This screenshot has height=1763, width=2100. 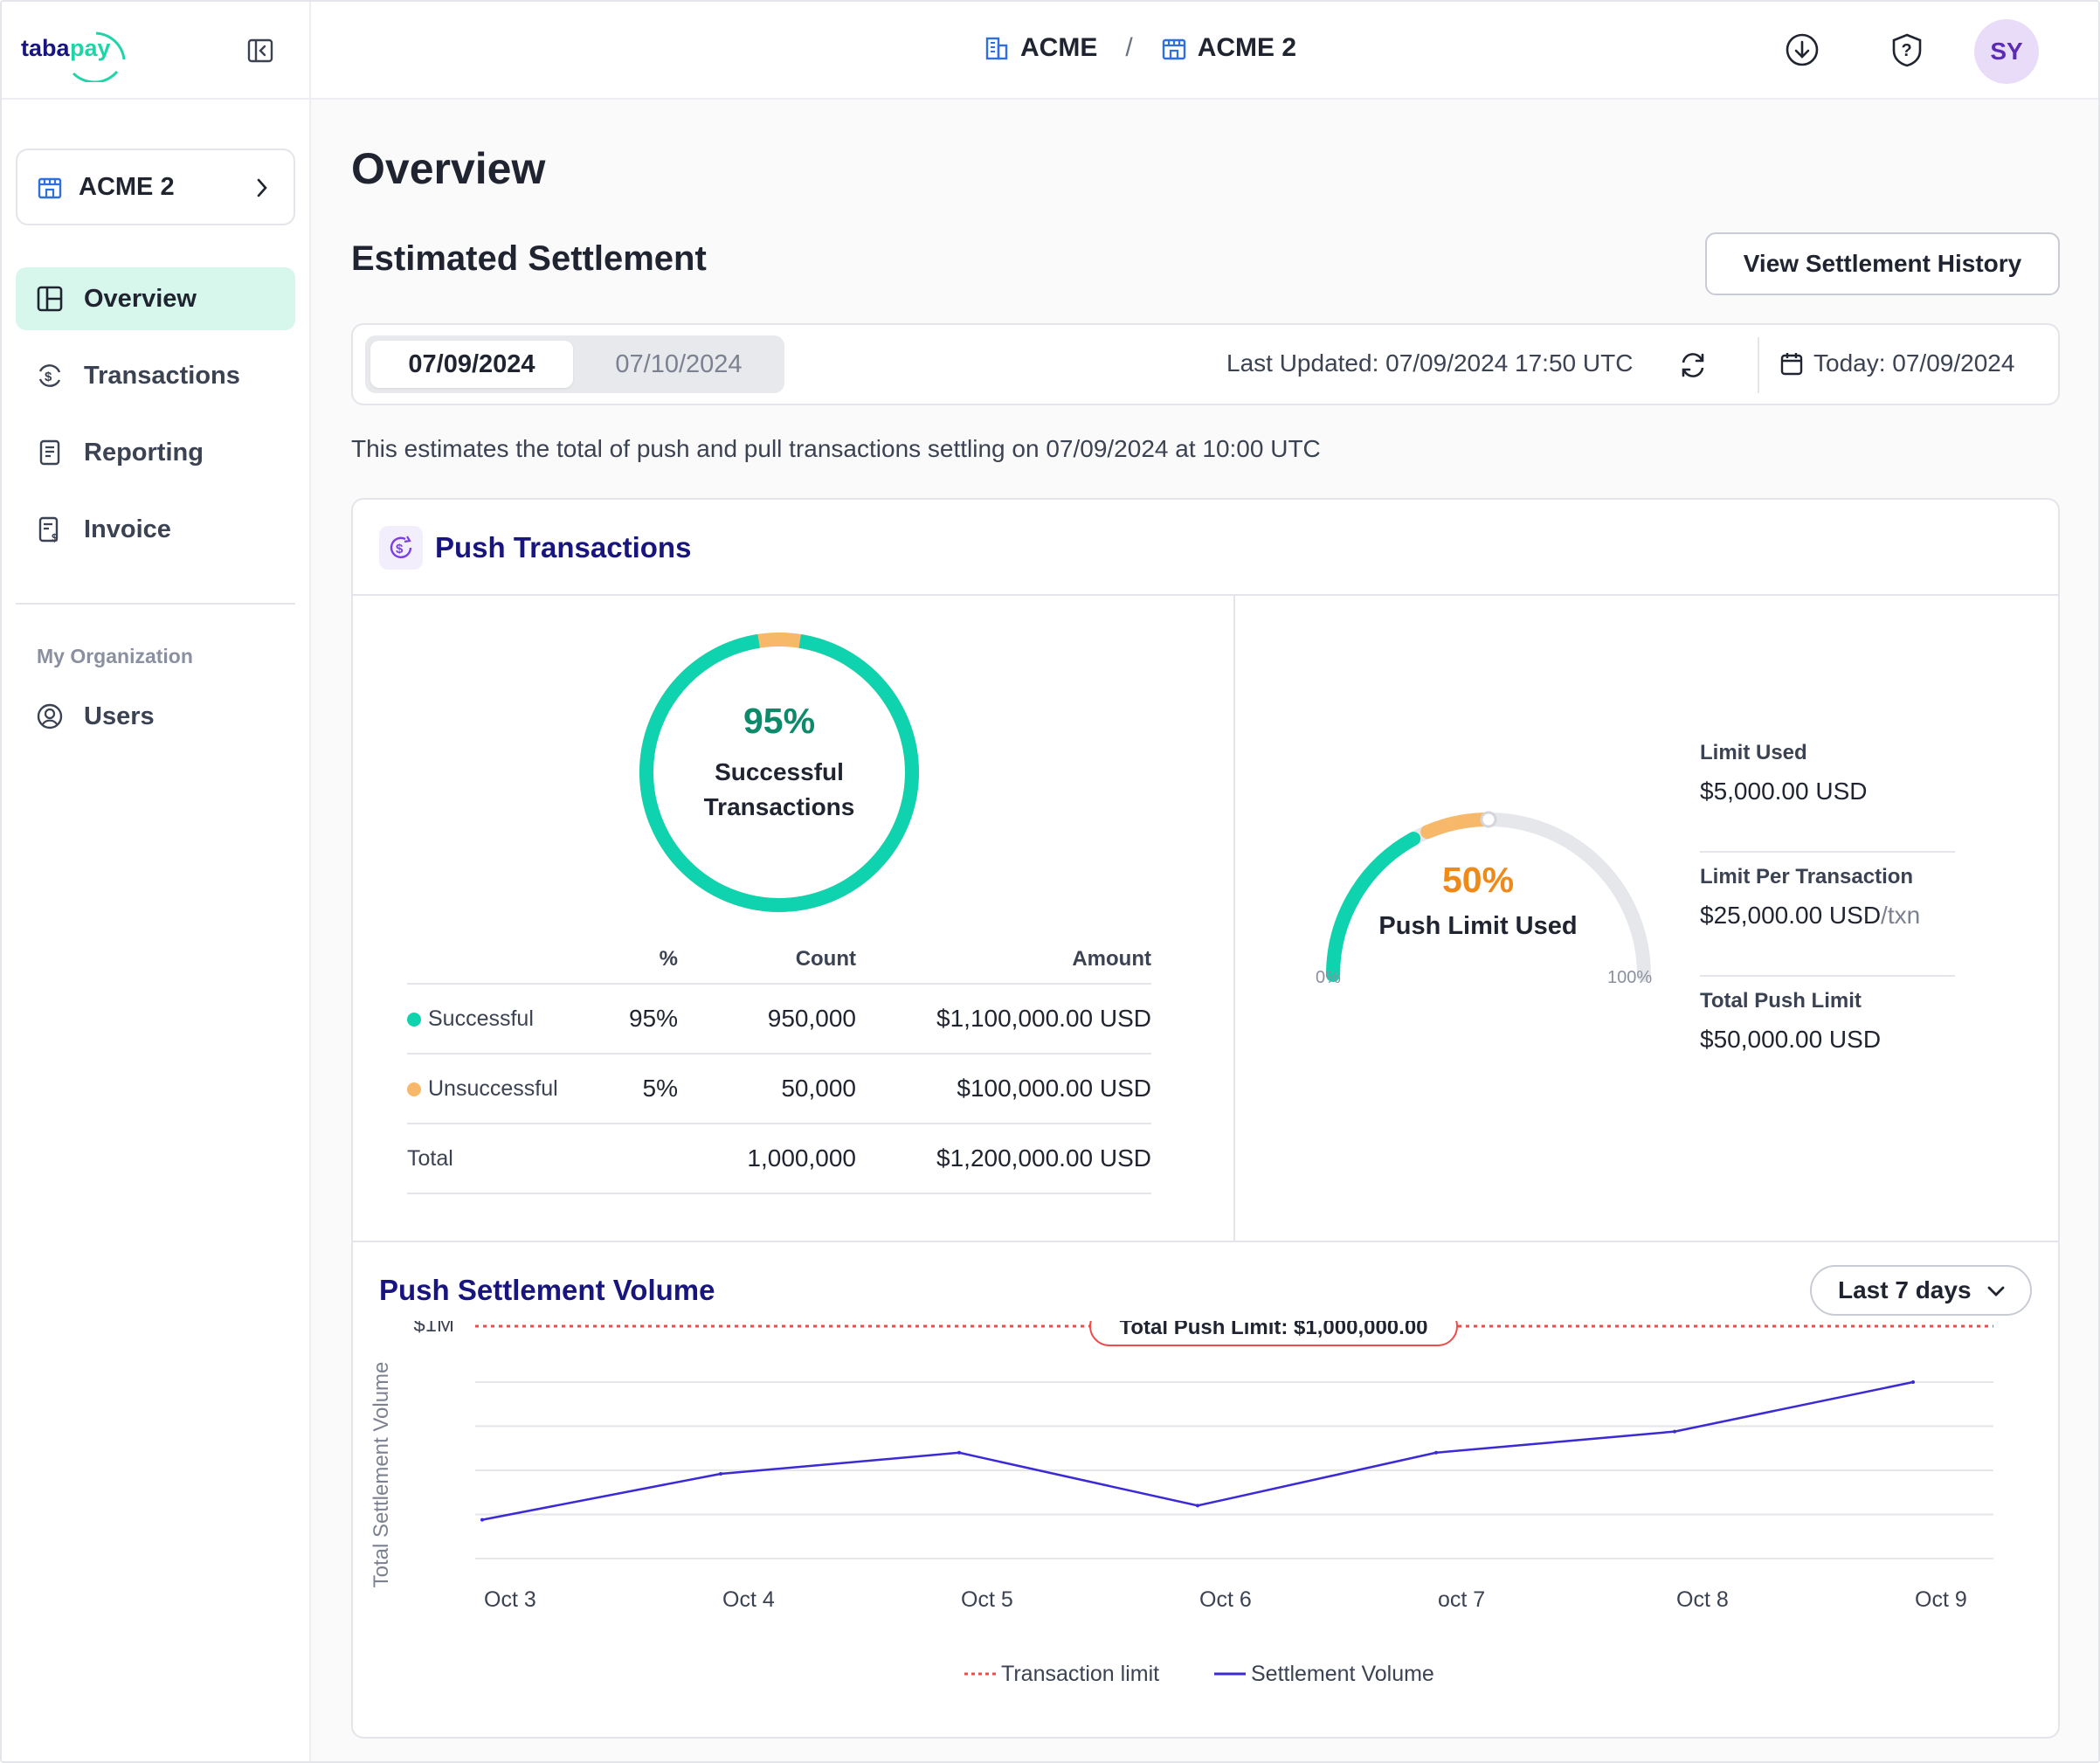 I want to click on today-text: Today: 07/09/2024, so click(x=1914, y=363).